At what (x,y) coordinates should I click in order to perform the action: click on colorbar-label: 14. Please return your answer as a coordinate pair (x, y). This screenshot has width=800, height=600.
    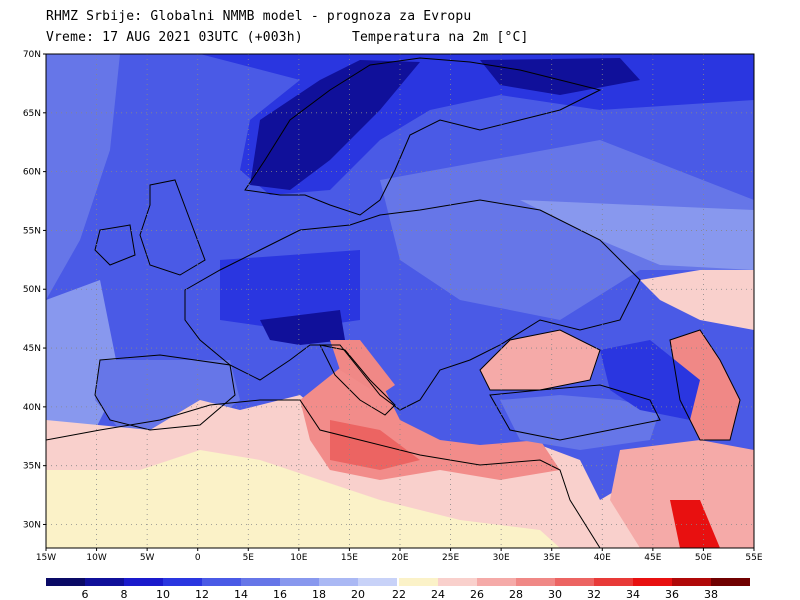
    Looking at the image, I should click on (241, 594).